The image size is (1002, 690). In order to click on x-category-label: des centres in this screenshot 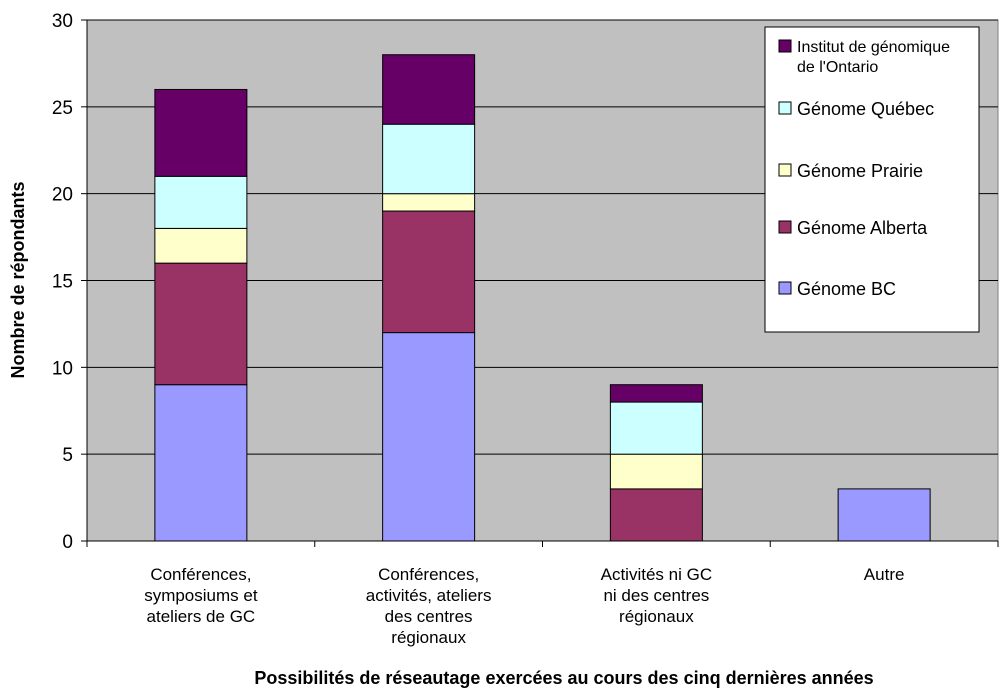, I will do `click(429, 616)`.